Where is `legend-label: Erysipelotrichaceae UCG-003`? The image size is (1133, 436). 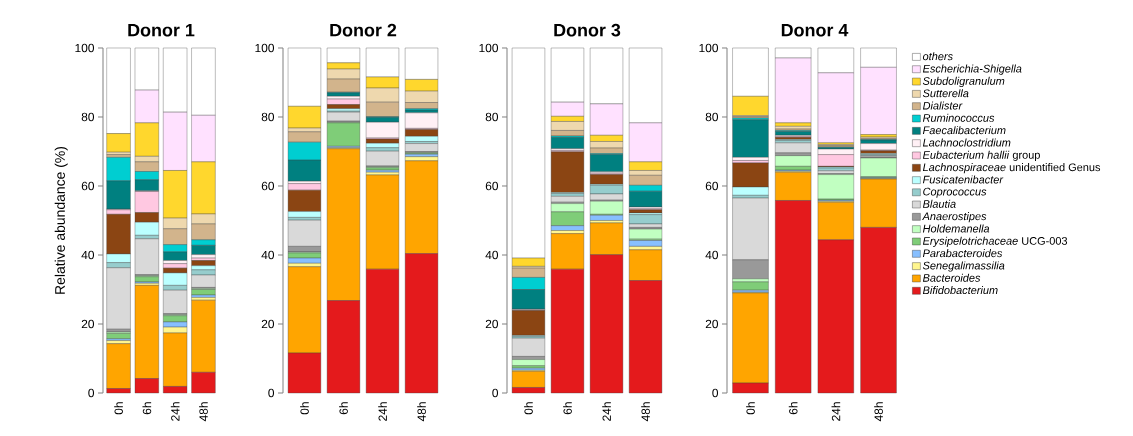 legend-label: Erysipelotrichaceae UCG-003 is located at coordinates (995, 241).